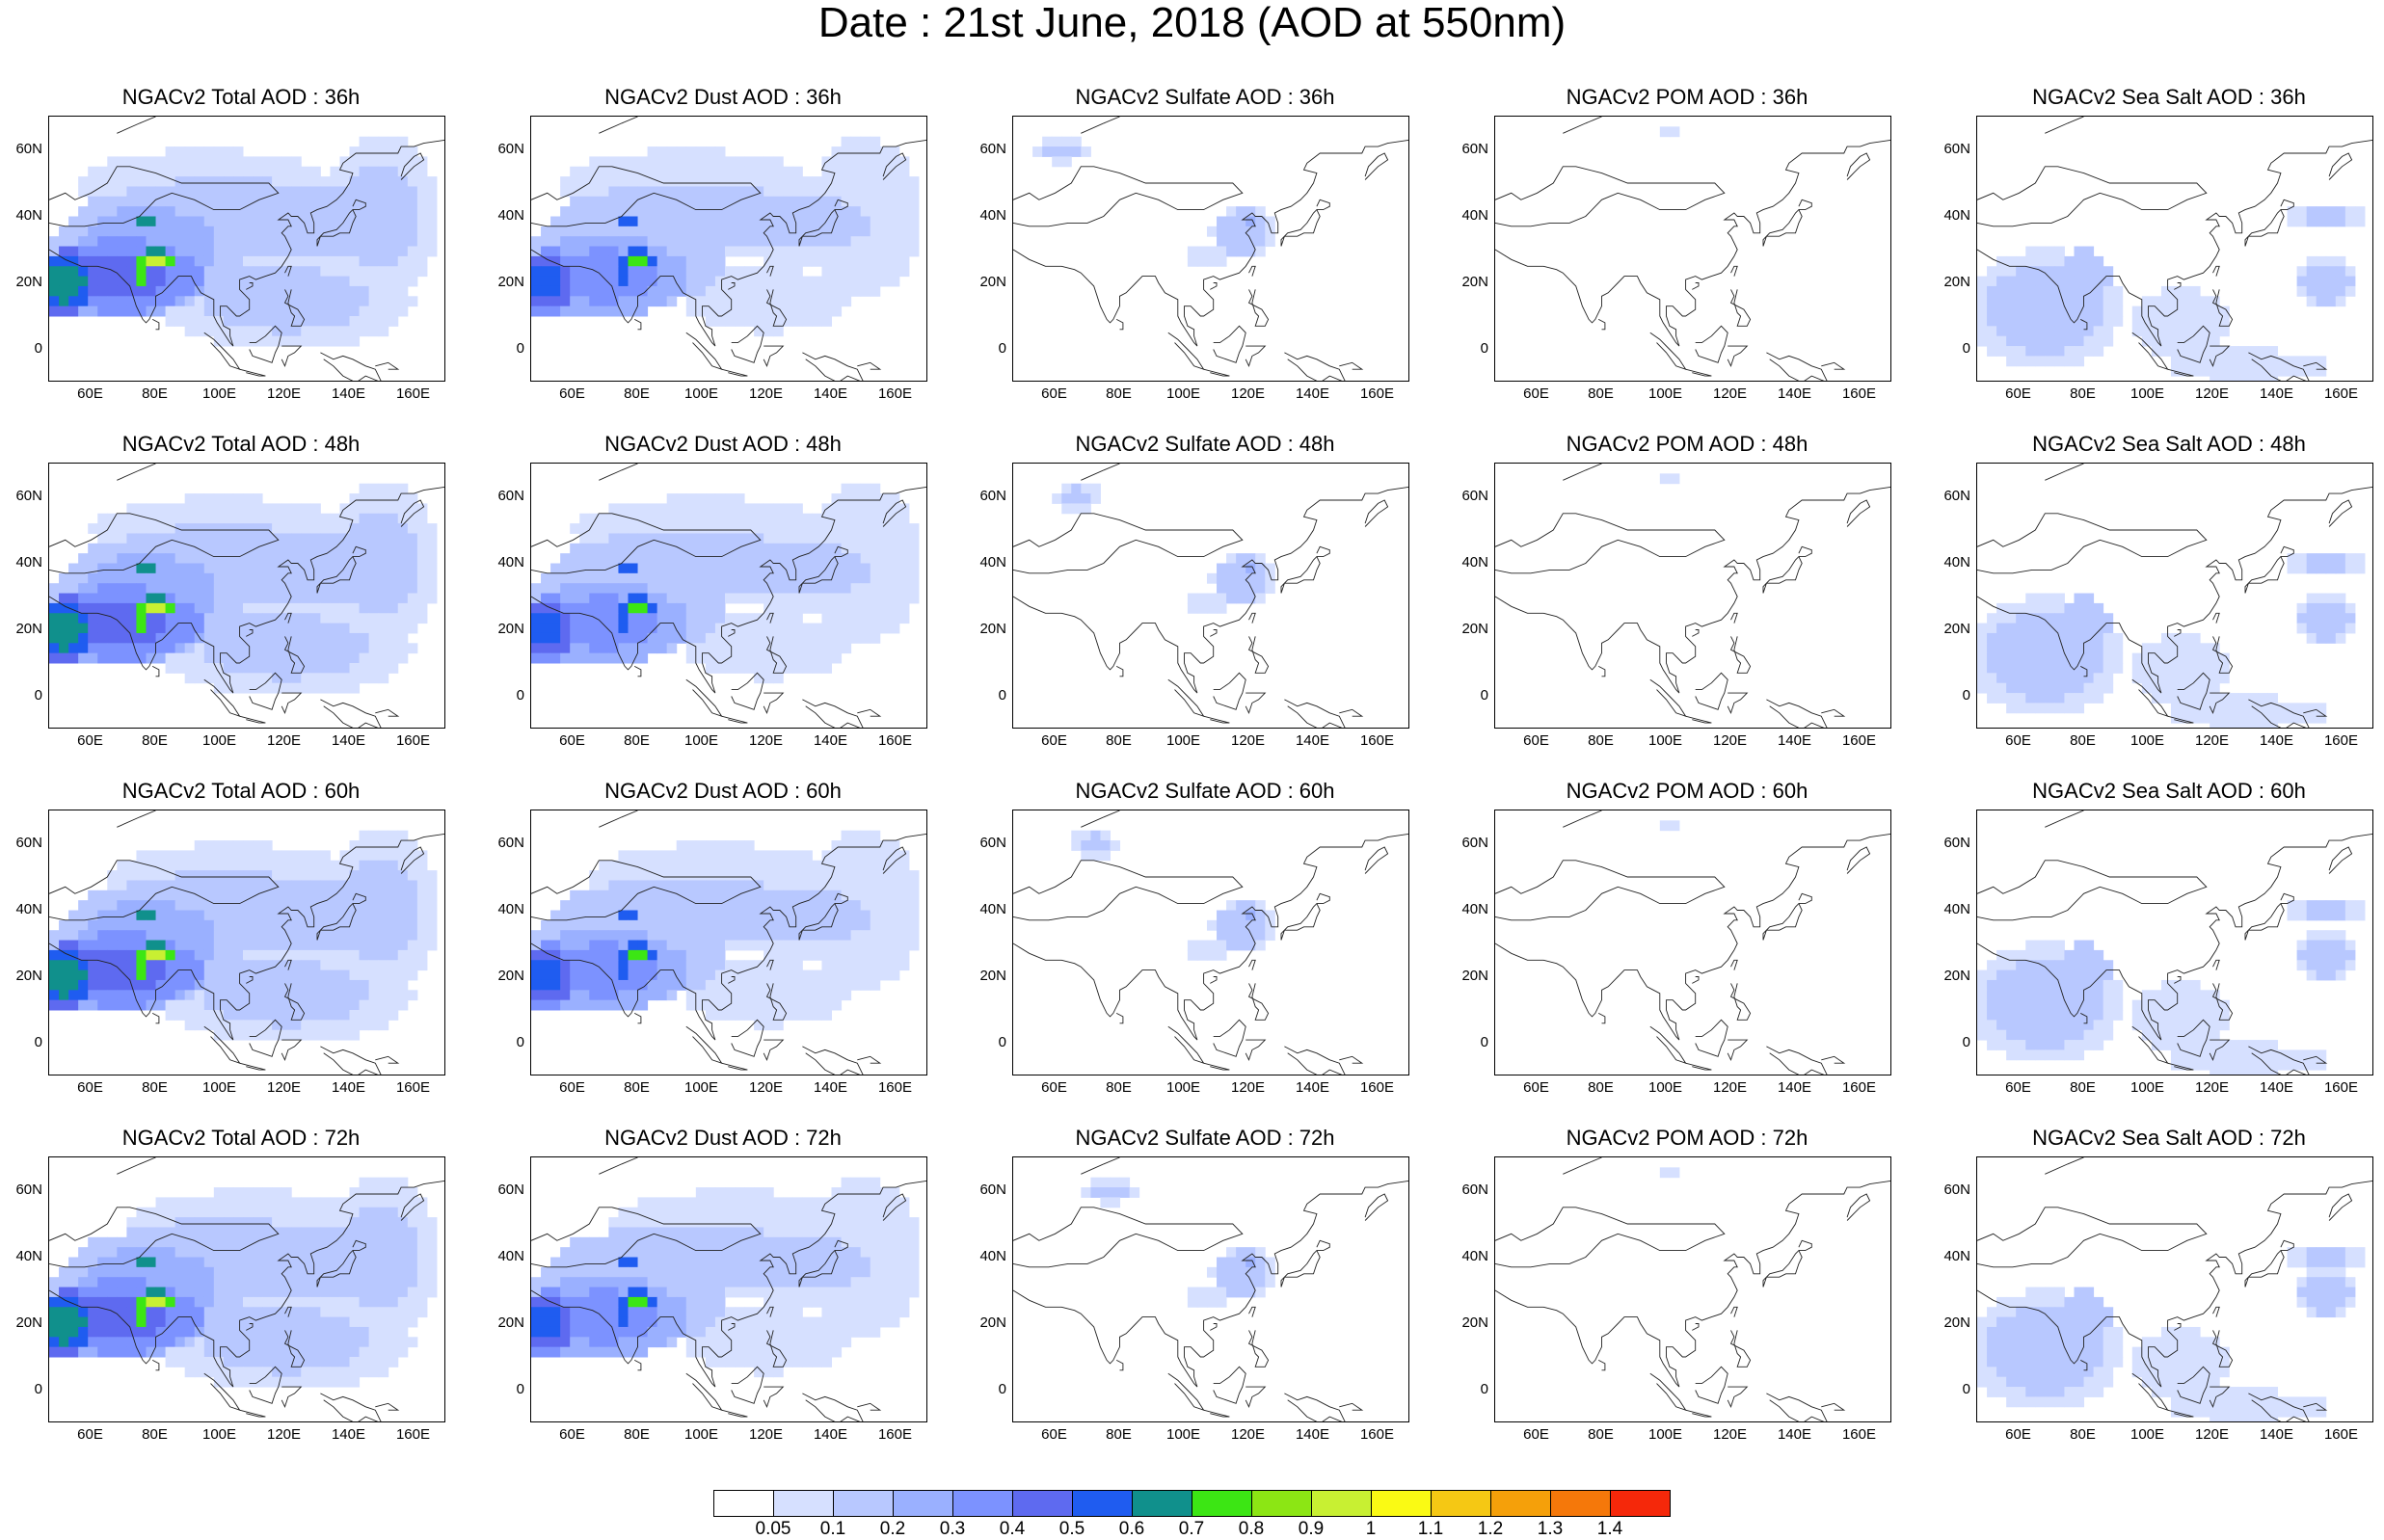 This screenshot has width=2384, height=1540. I want to click on lat-tick-label: 60N, so click(25, 843).